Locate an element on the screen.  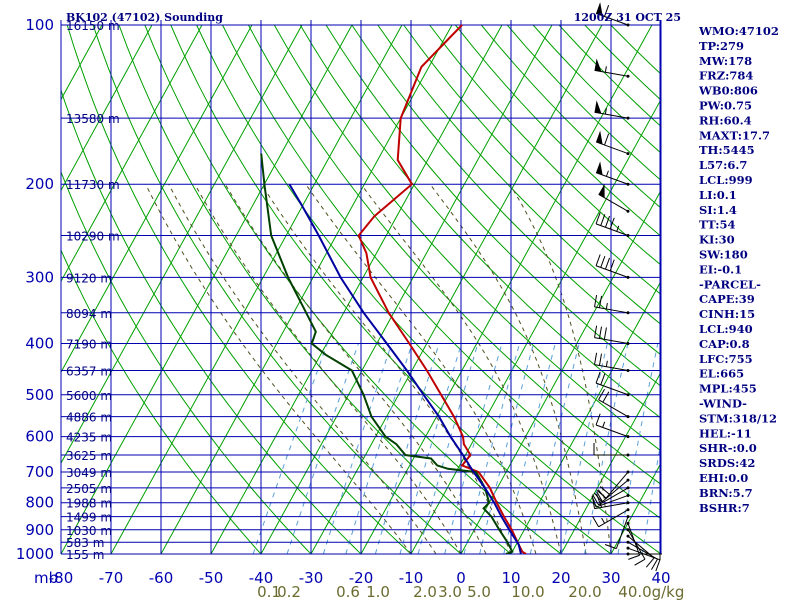
chart-title: BK102 (47102) Sounding is located at coordinates (144, 17).